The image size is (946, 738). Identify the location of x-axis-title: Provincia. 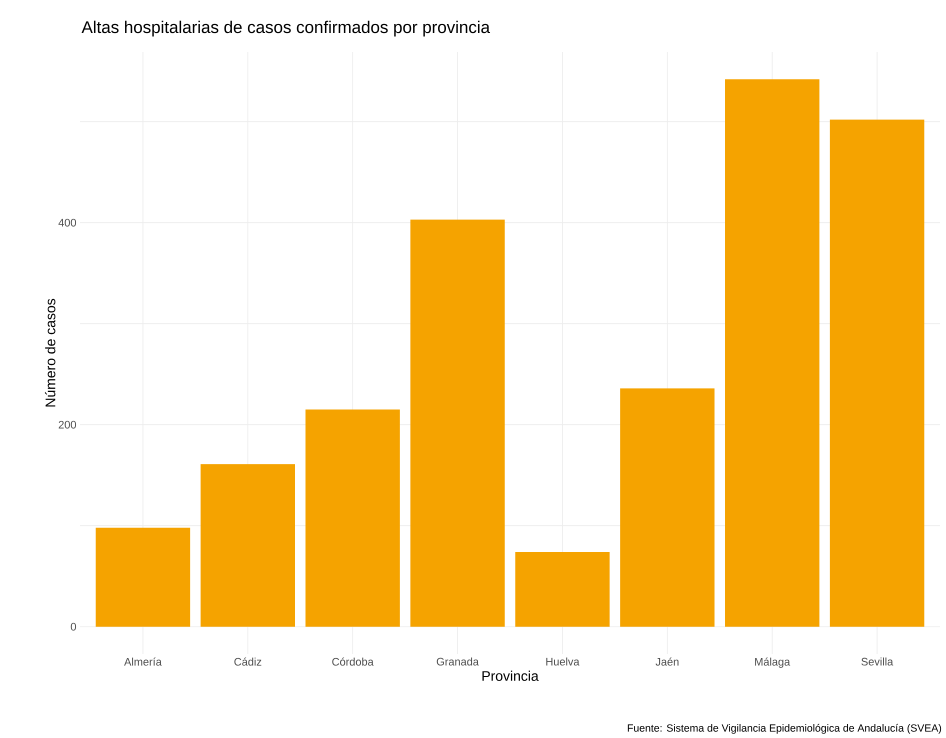
(510, 675).